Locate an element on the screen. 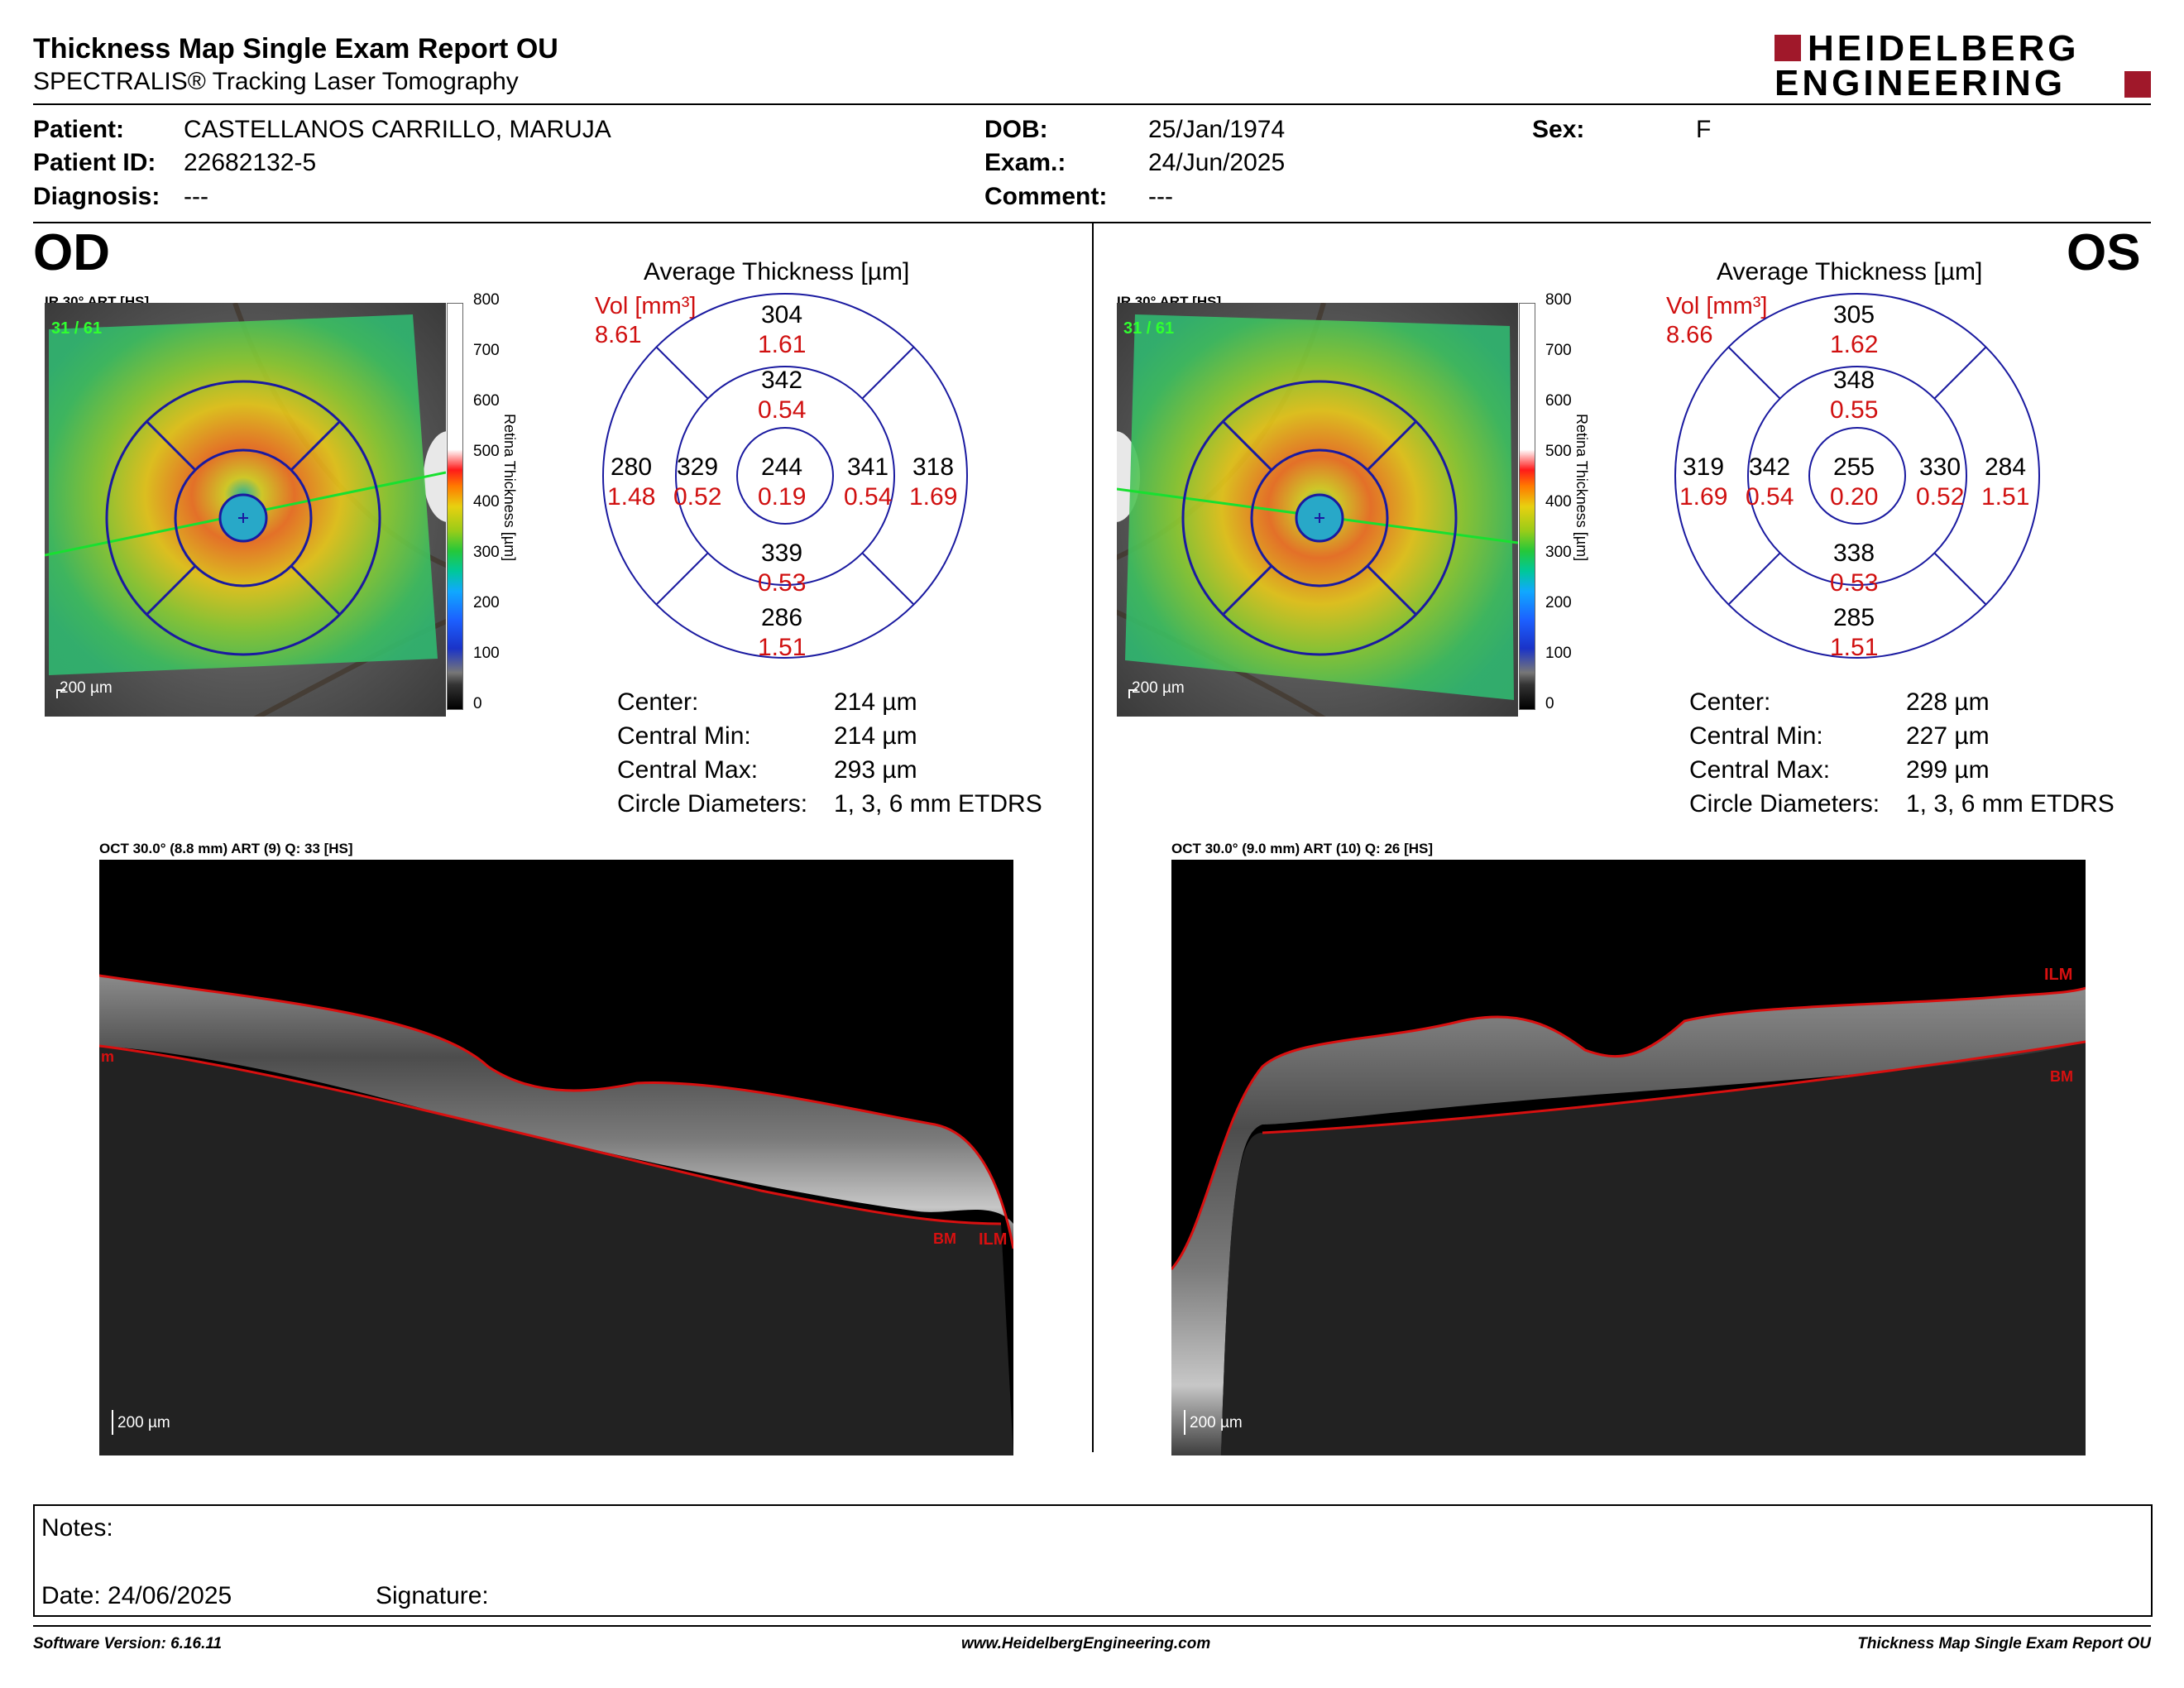  os-cbar-tick-100: 100 is located at coordinates (1558, 653).